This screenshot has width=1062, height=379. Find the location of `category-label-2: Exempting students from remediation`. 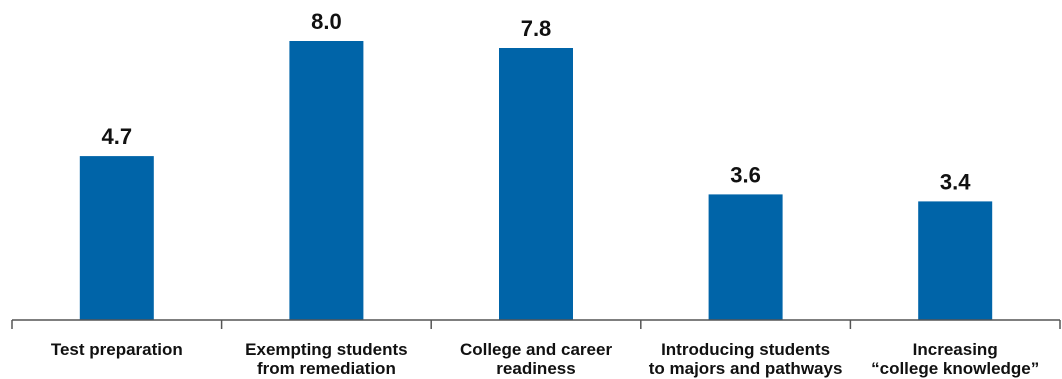

category-label-2: Exempting students from remediation is located at coordinates (326, 359).